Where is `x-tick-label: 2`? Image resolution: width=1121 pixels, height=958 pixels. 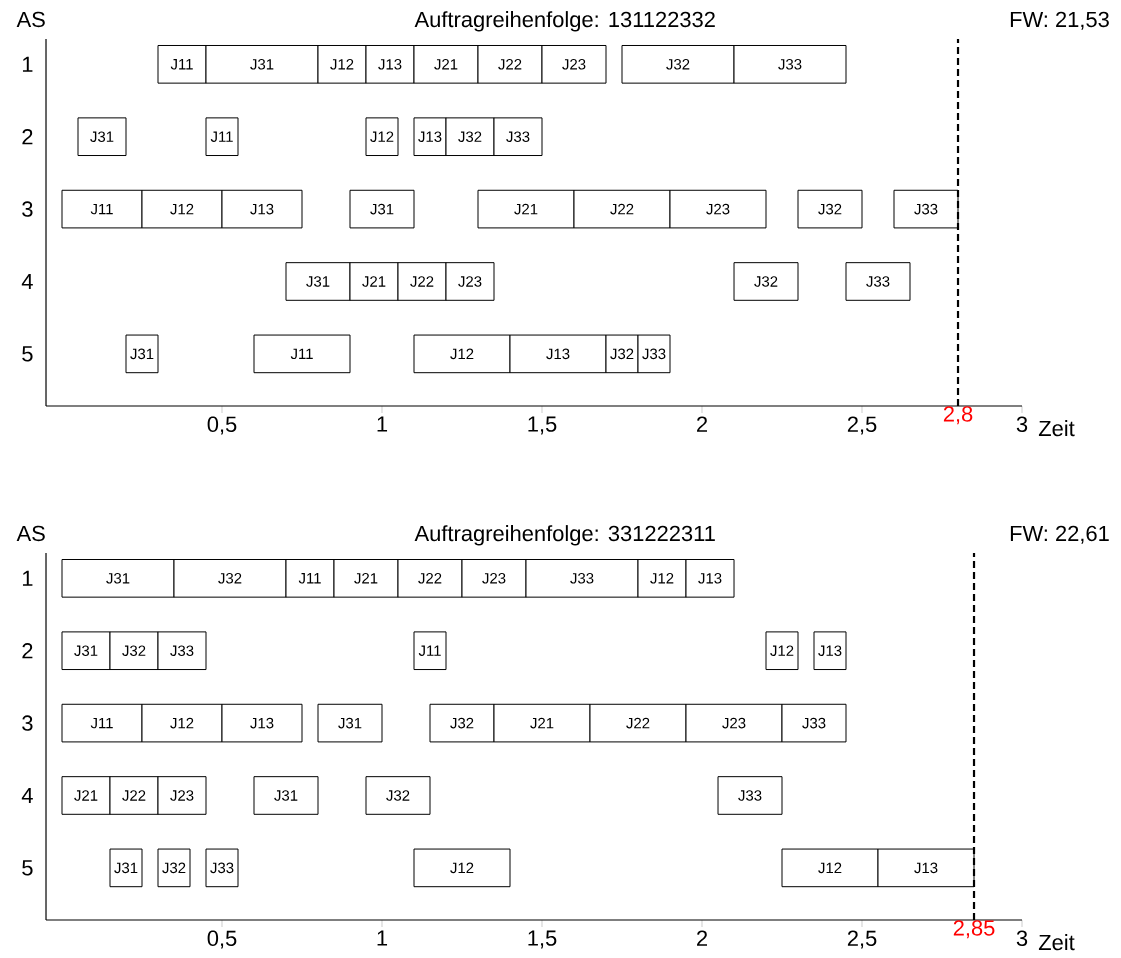
x-tick-label: 2 is located at coordinates (702, 938).